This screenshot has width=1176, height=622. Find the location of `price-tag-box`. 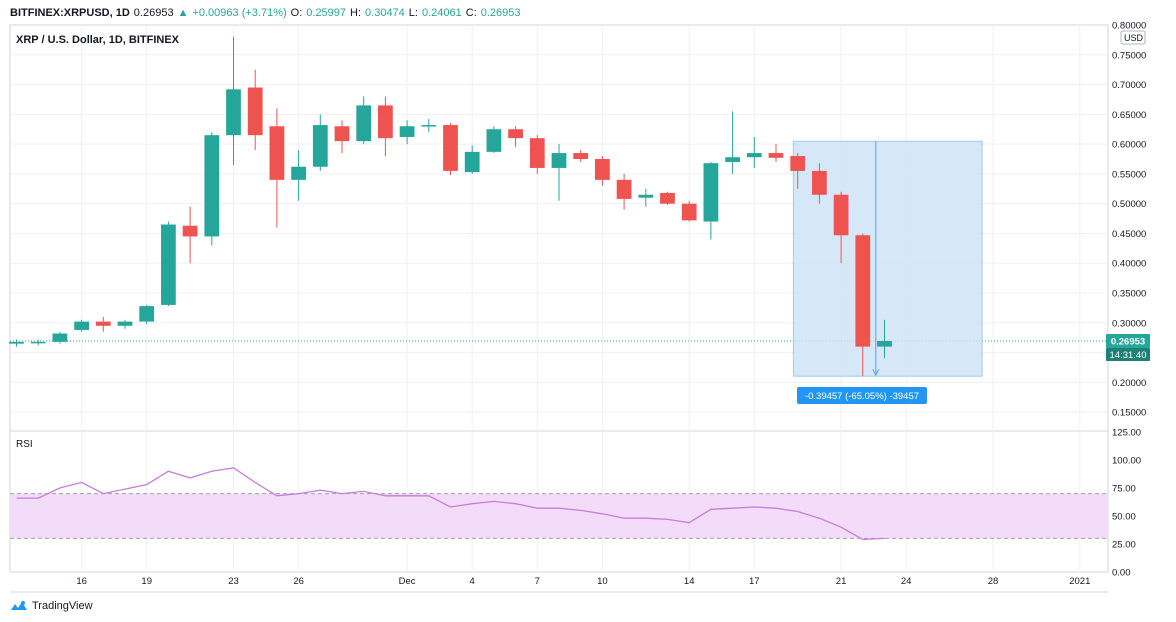

price-tag-box is located at coordinates (1128, 340).